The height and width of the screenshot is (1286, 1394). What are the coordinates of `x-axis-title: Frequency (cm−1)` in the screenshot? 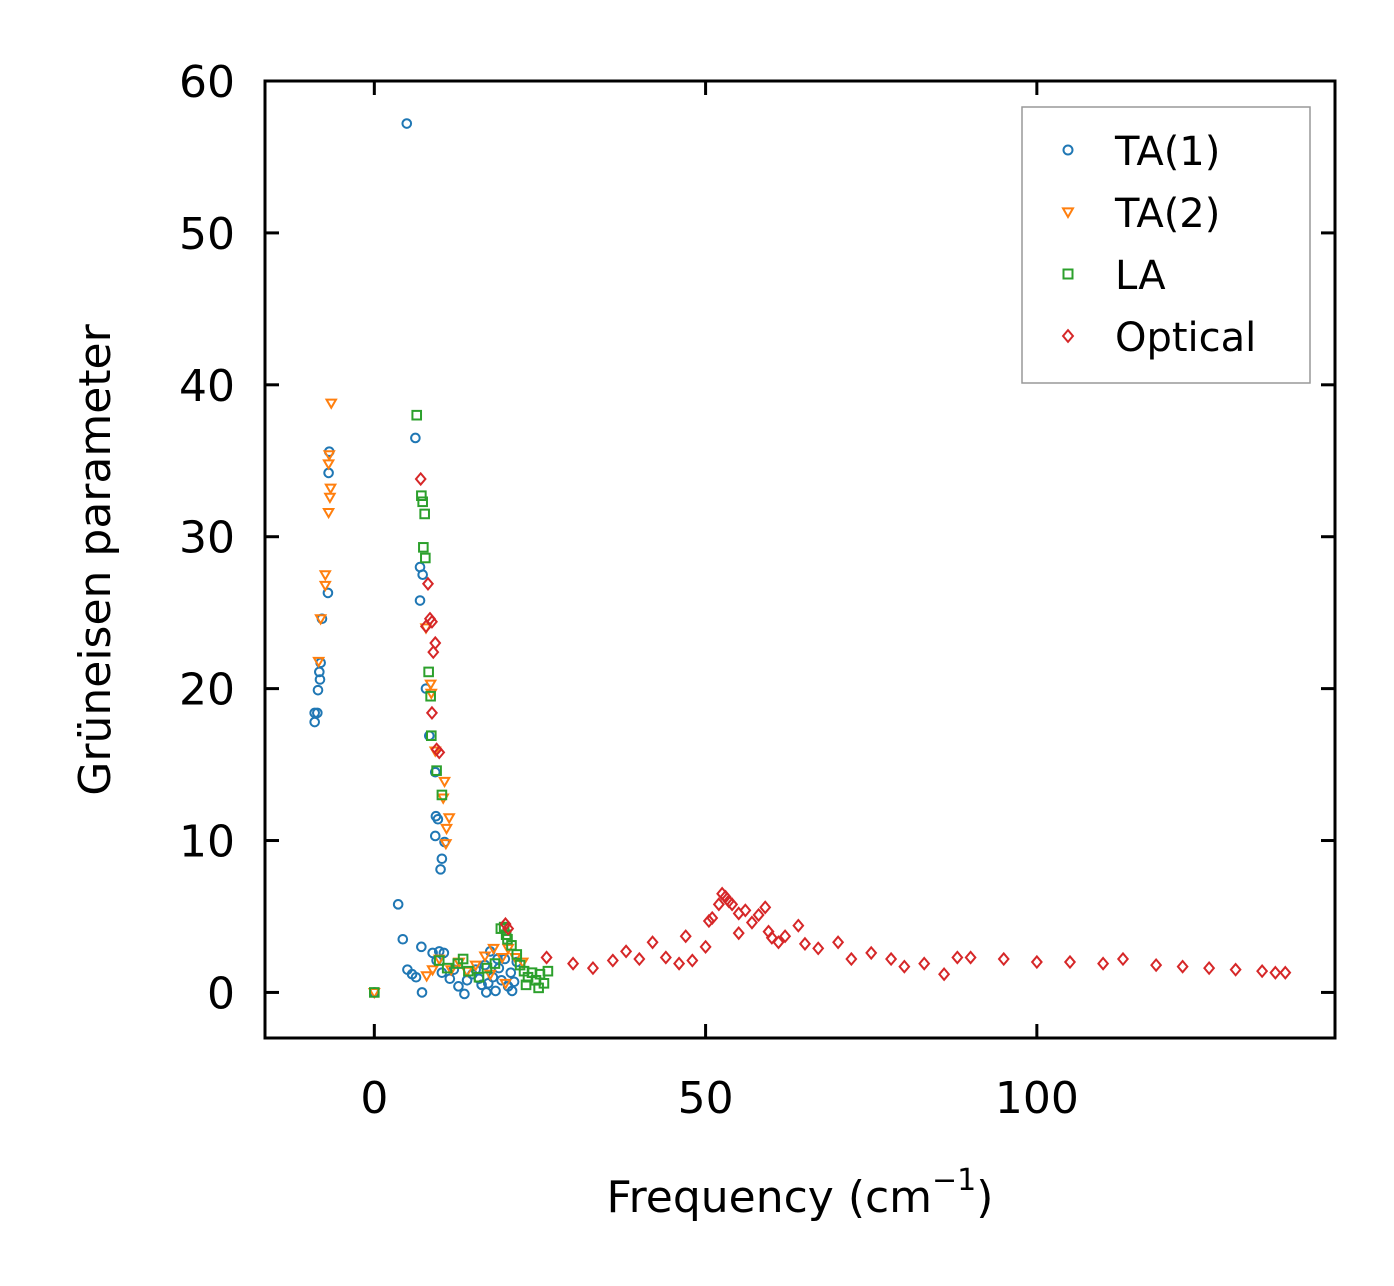 It's located at (800, 1193).